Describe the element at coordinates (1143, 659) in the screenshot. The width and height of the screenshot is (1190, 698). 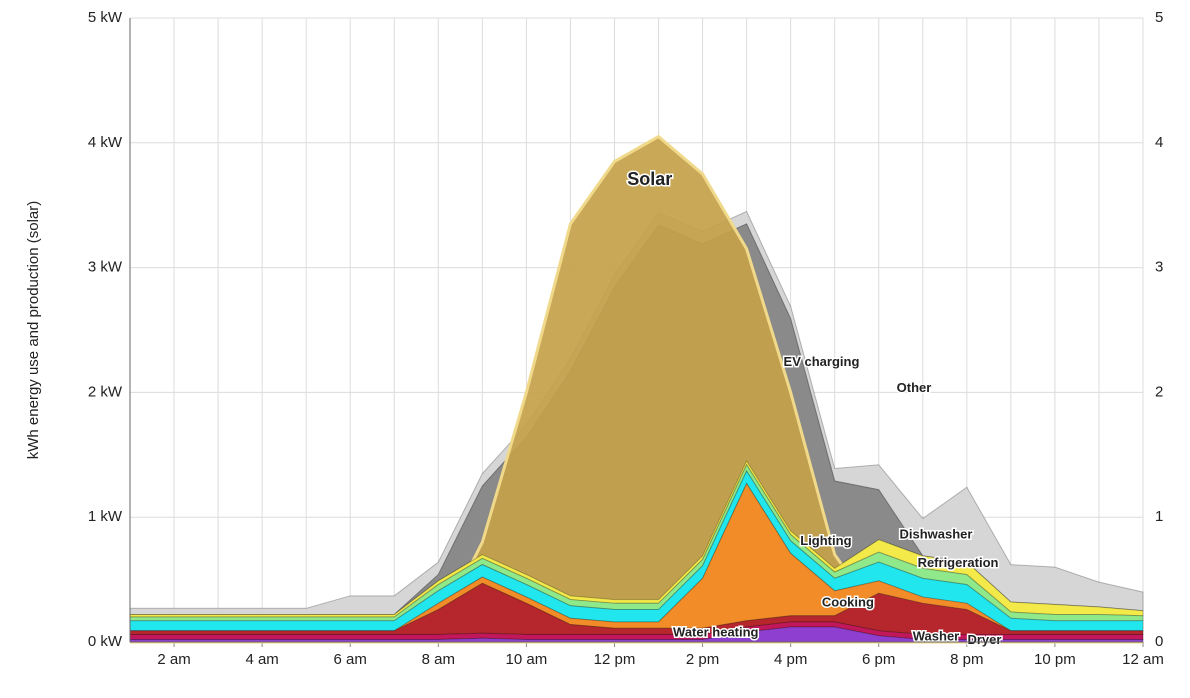
I see `x-tick-label: 12 am` at that location.